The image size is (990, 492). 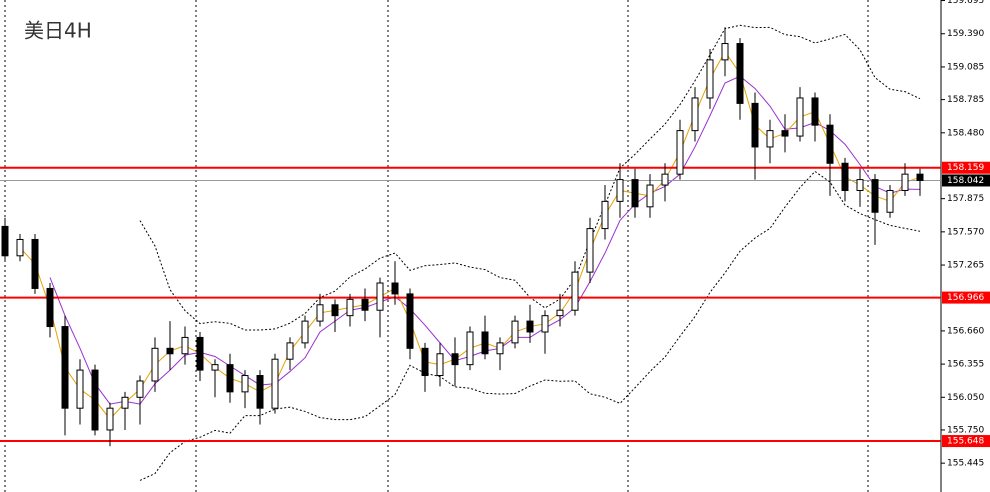 I want to click on y-tick-label: 157.875, so click(x=965, y=199).